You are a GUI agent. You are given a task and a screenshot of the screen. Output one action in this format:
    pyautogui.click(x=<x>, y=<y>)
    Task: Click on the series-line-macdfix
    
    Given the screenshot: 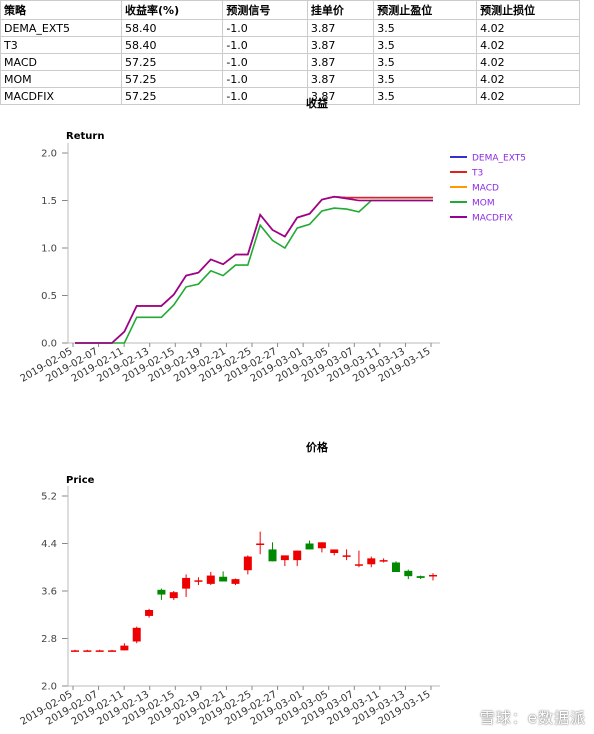 What is the action you would take?
    pyautogui.click(x=254, y=269)
    